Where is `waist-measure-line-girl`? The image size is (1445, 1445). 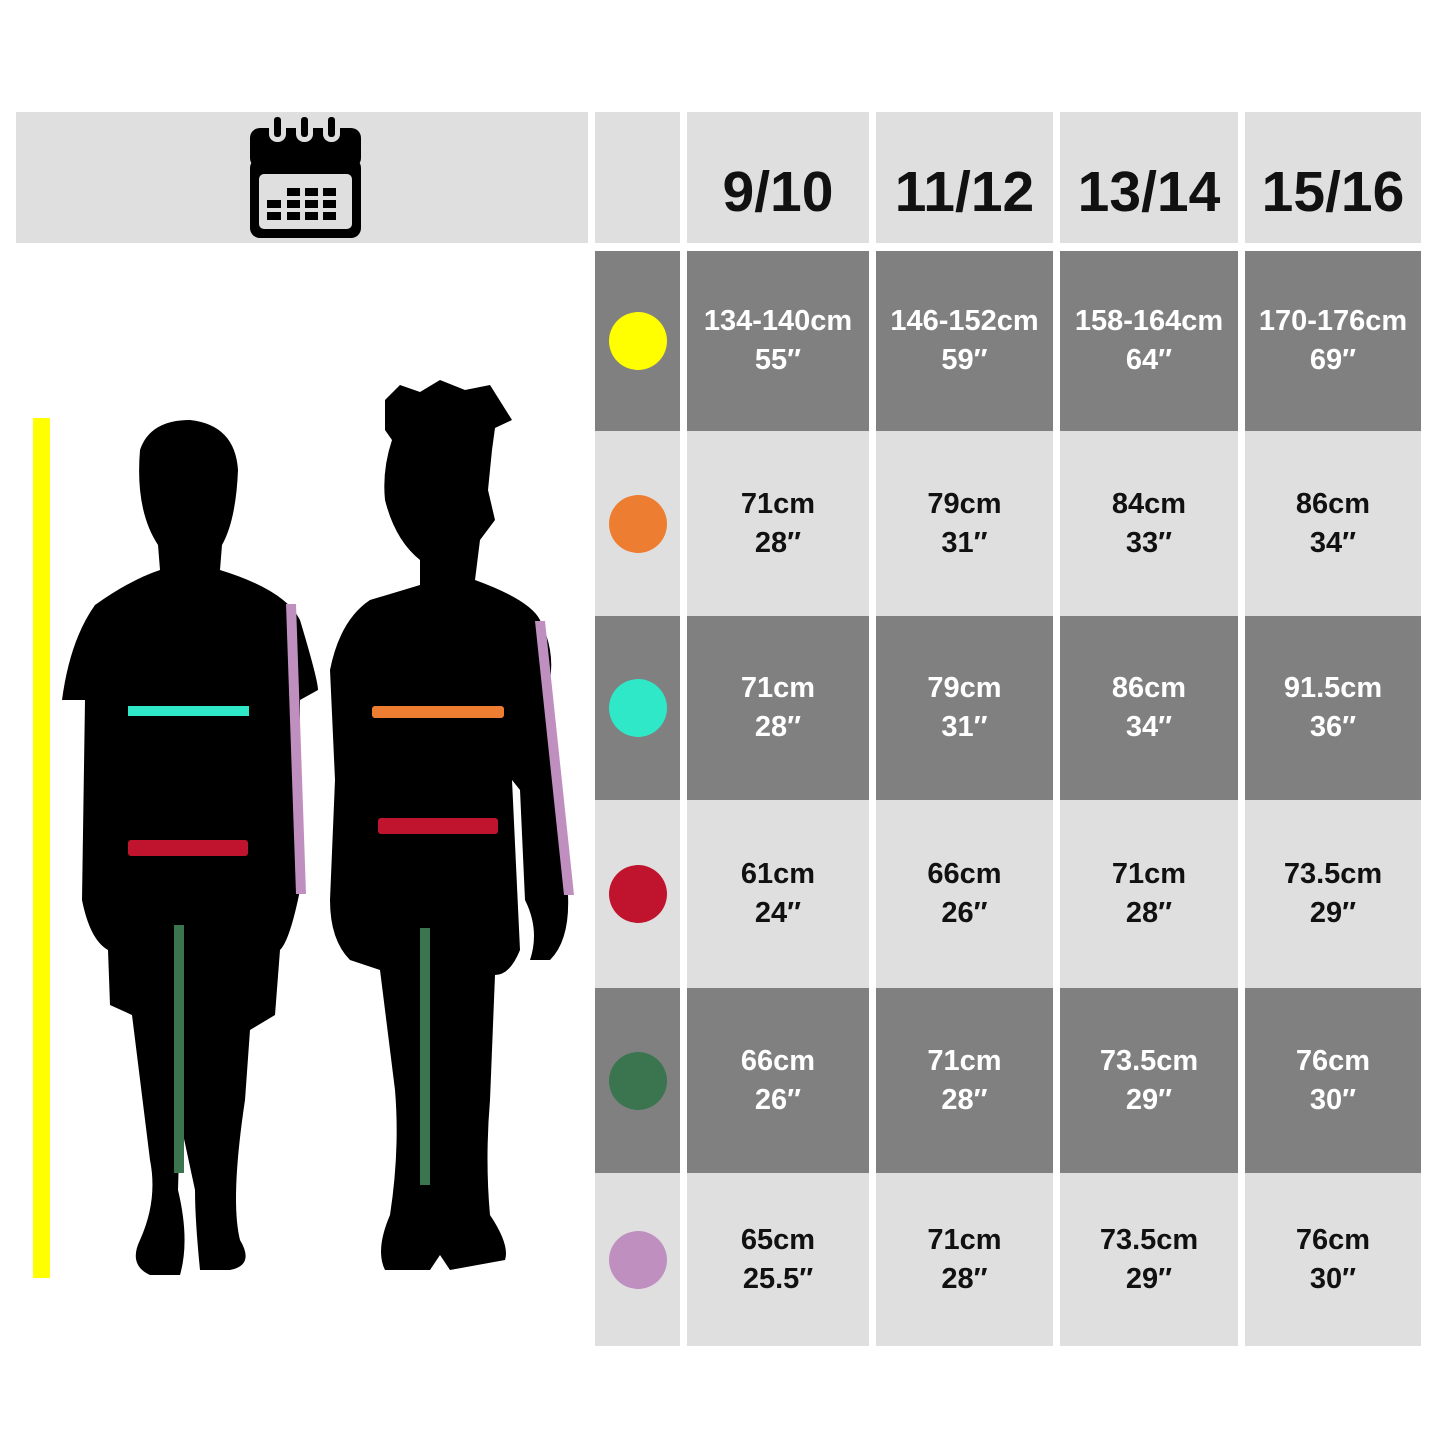
waist-measure-line-girl is located at coordinates (438, 826).